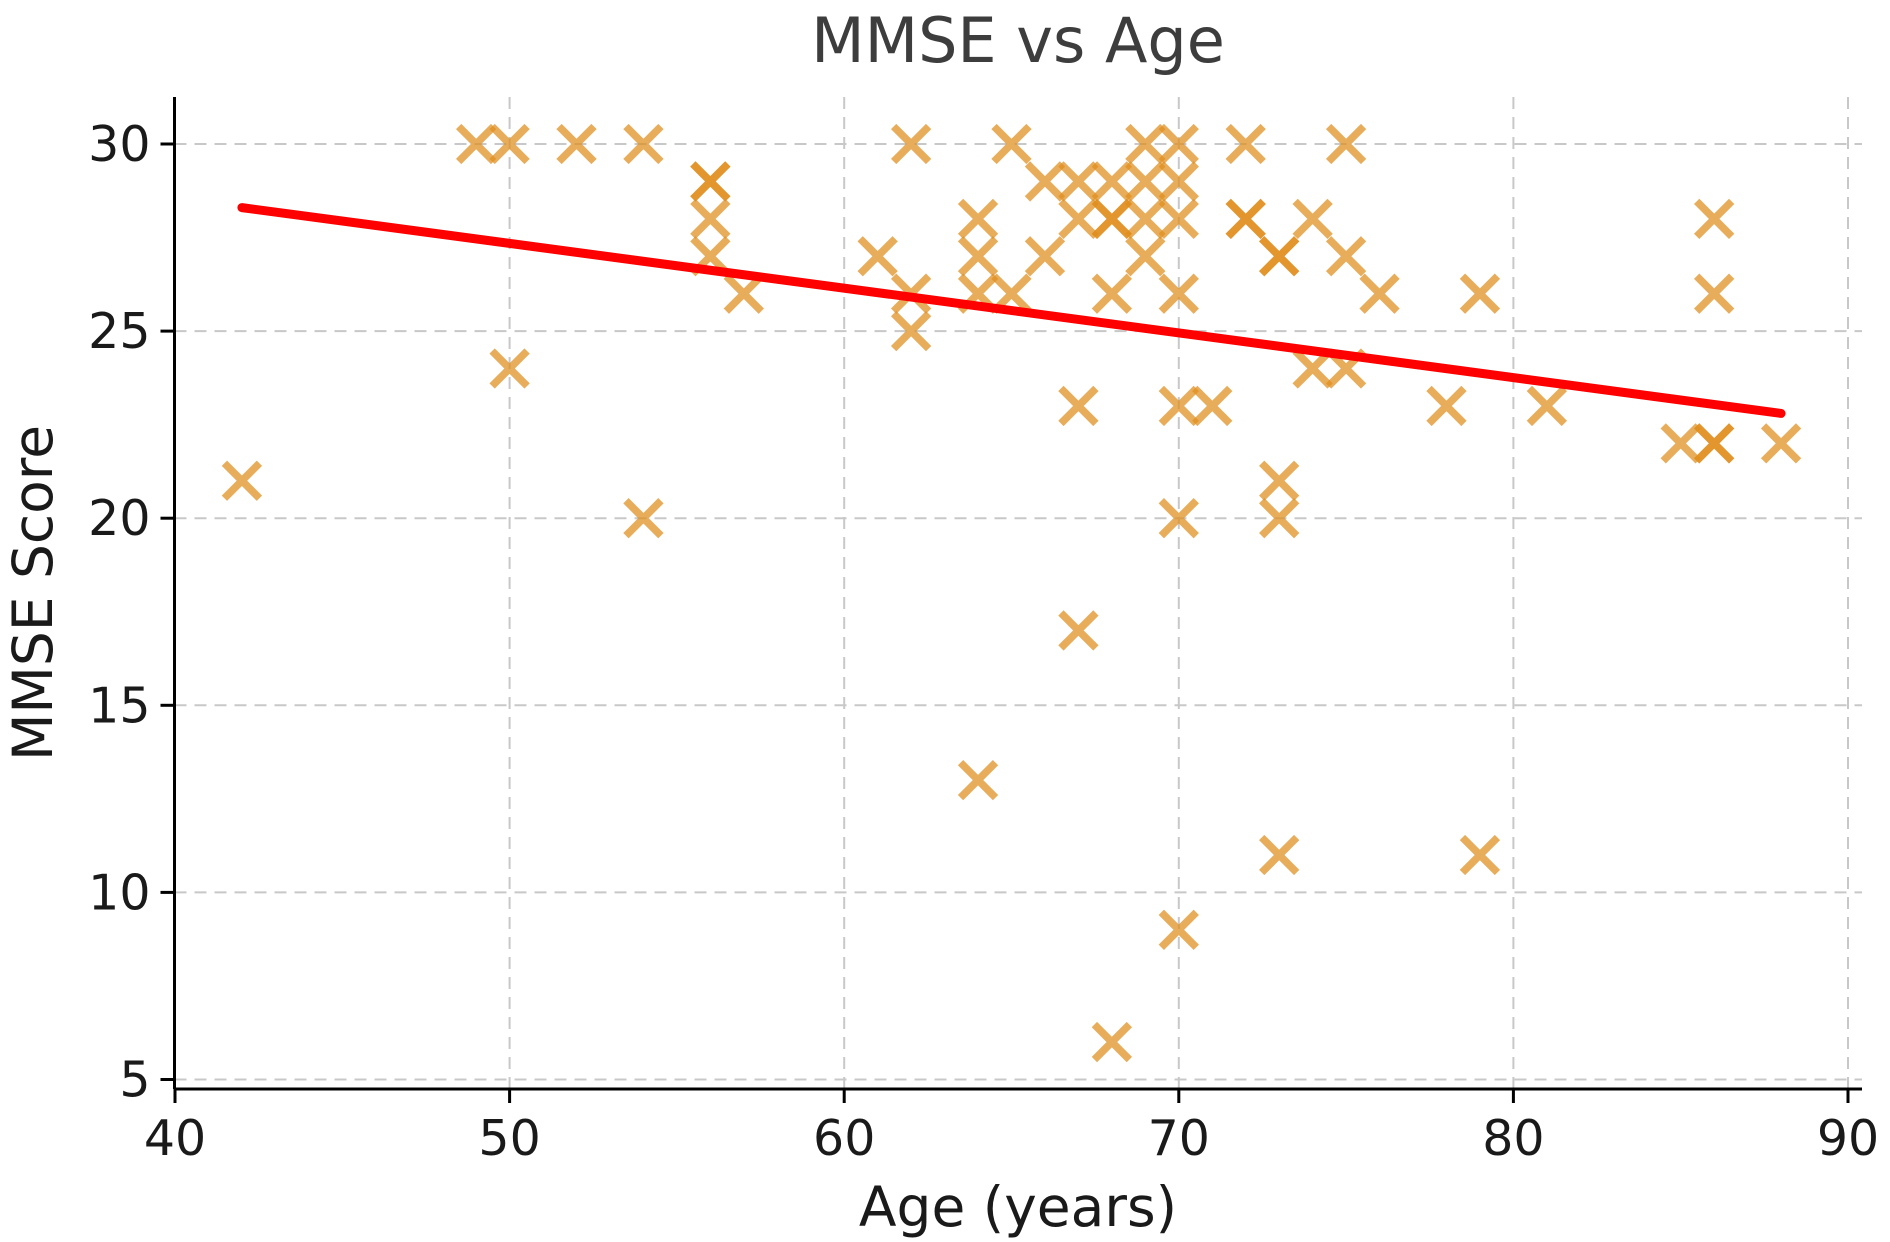 This screenshot has height=1242, width=1890. I want to click on regression-line, so click(1011, 310).